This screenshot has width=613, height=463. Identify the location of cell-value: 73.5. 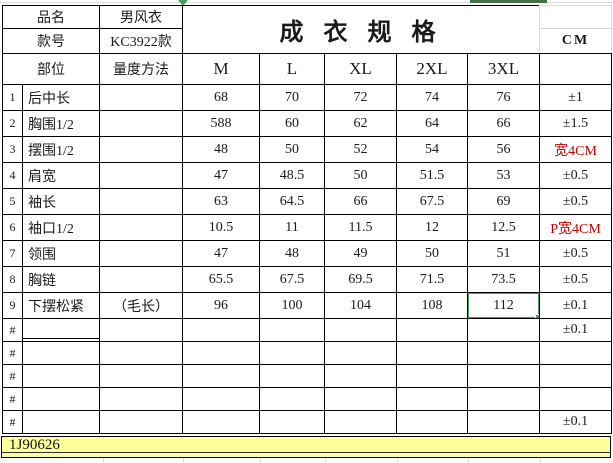
(503, 279).